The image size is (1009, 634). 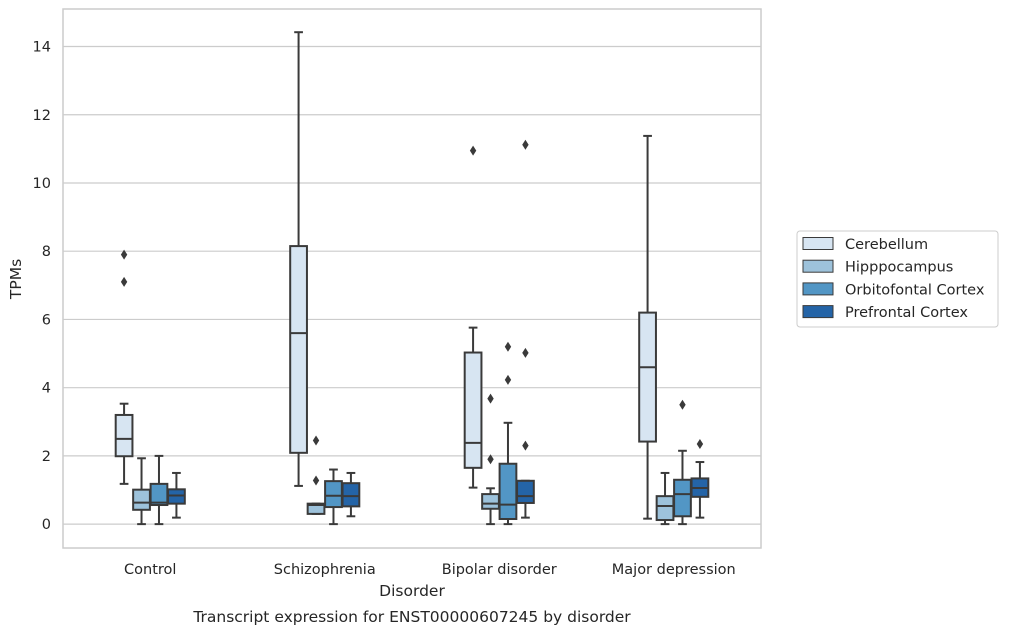 I want to click on legend-label: Prefrontal Cortex, so click(x=906, y=313).